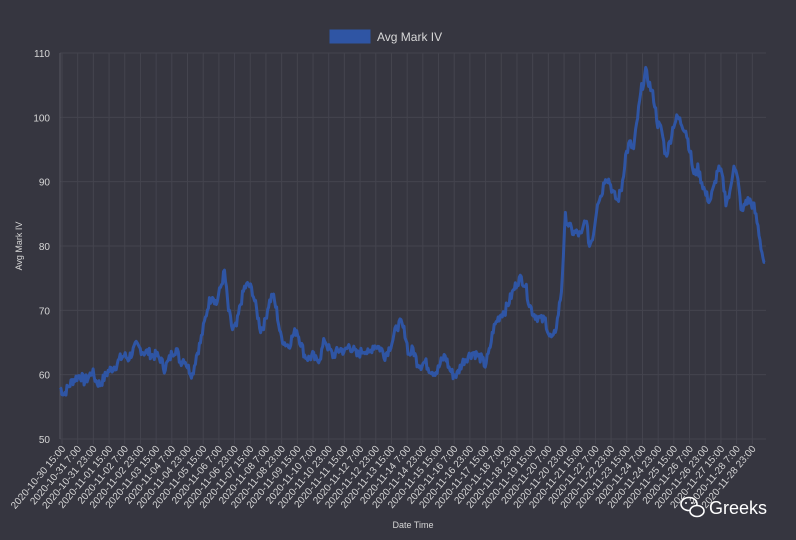 This screenshot has height=540, width=796. What do you see at coordinates (19, 246) in the screenshot?
I see `y-axis-title: Avg Mark IV` at bounding box center [19, 246].